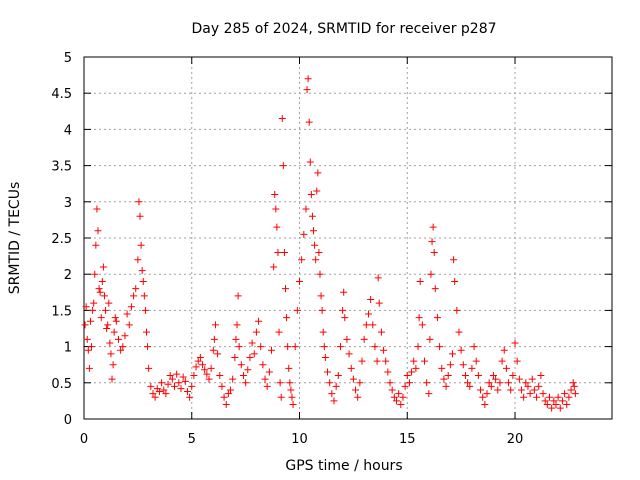 Image resolution: width=640 pixels, height=480 pixels. I want to click on y-tick-label: 1, so click(68, 348).